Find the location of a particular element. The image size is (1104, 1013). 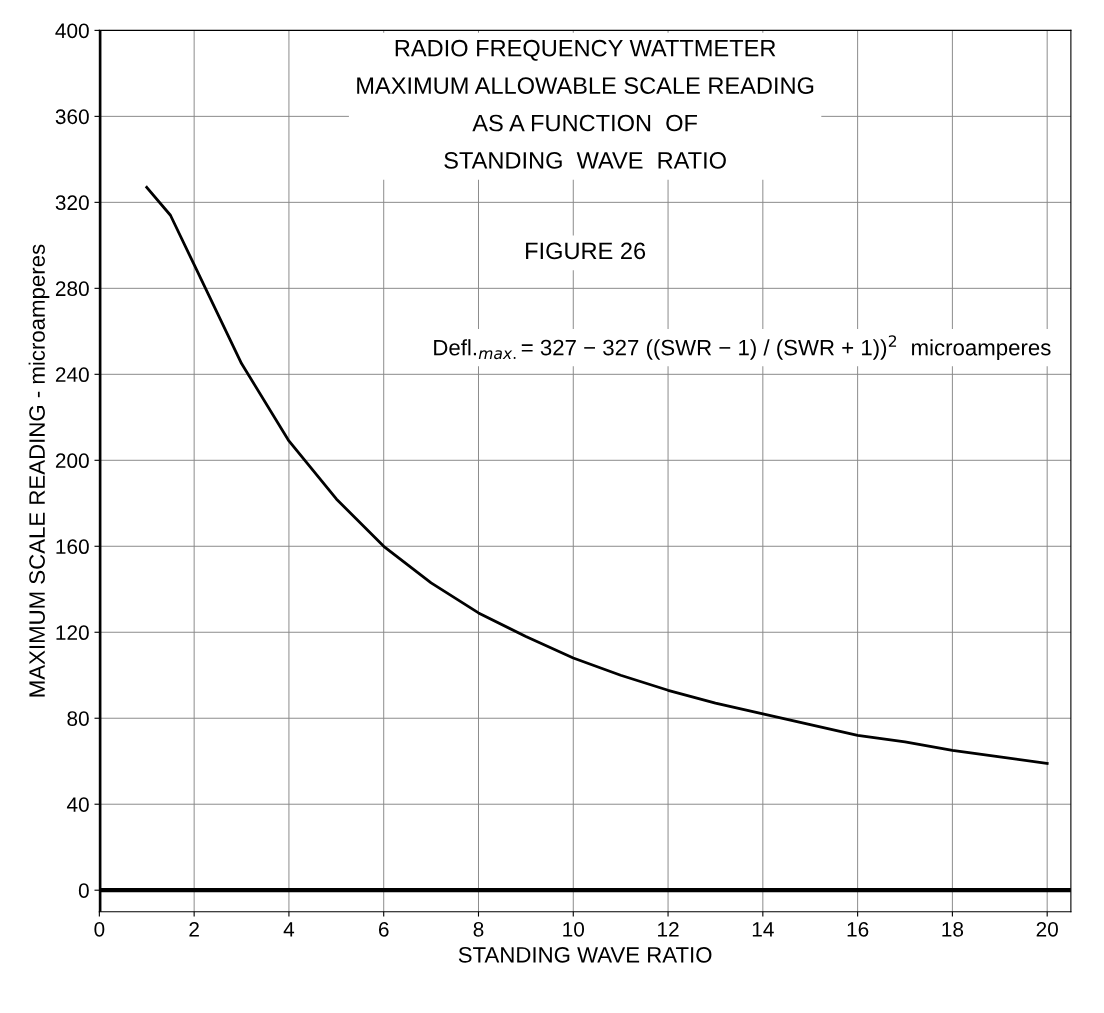

y-tick-label: 80 is located at coordinates (78, 718).